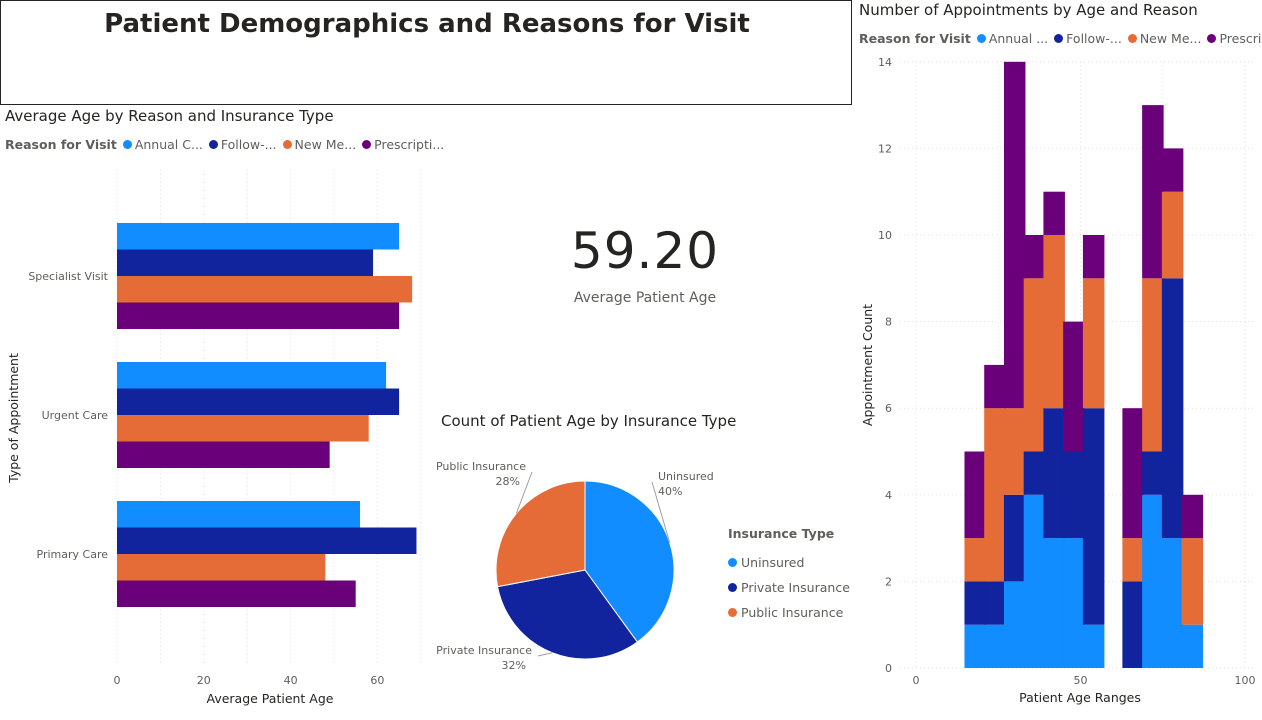 This screenshot has height=720, width=1262. Describe the element at coordinates (481, 466) in the screenshot. I see `pie-label-name: Public Insurance` at that location.